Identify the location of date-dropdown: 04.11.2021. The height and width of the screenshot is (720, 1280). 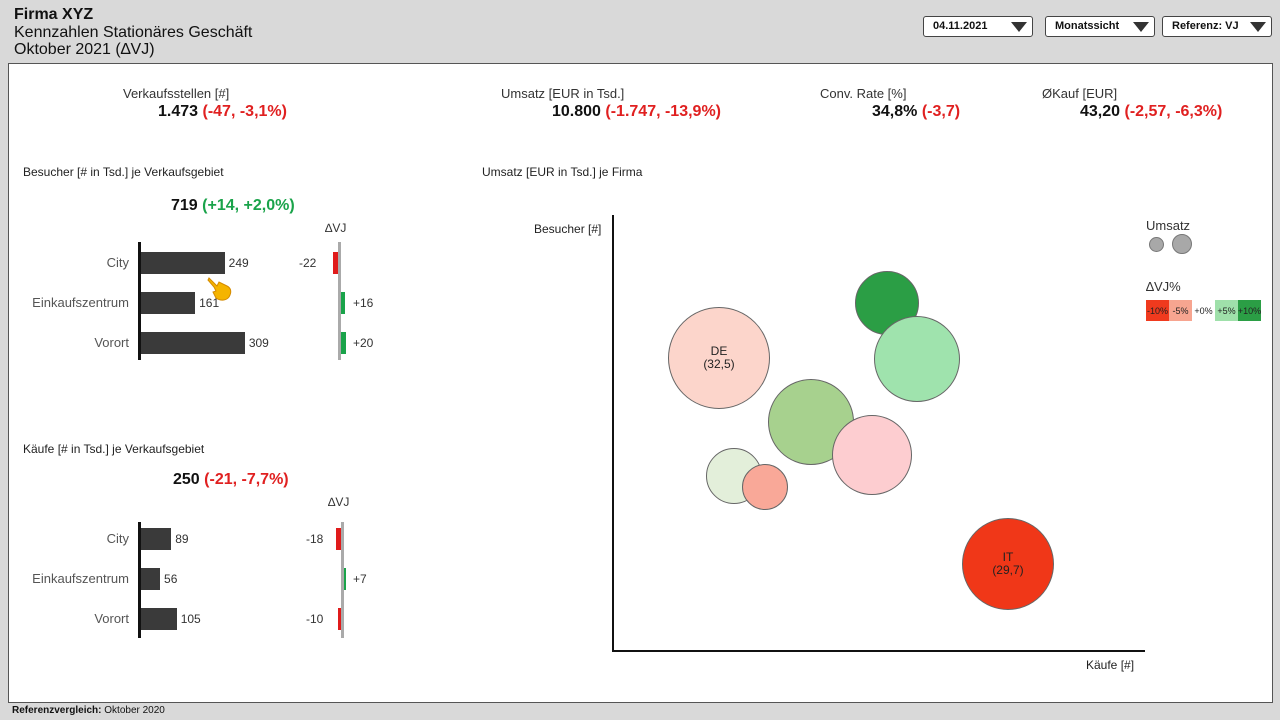
(978, 26).